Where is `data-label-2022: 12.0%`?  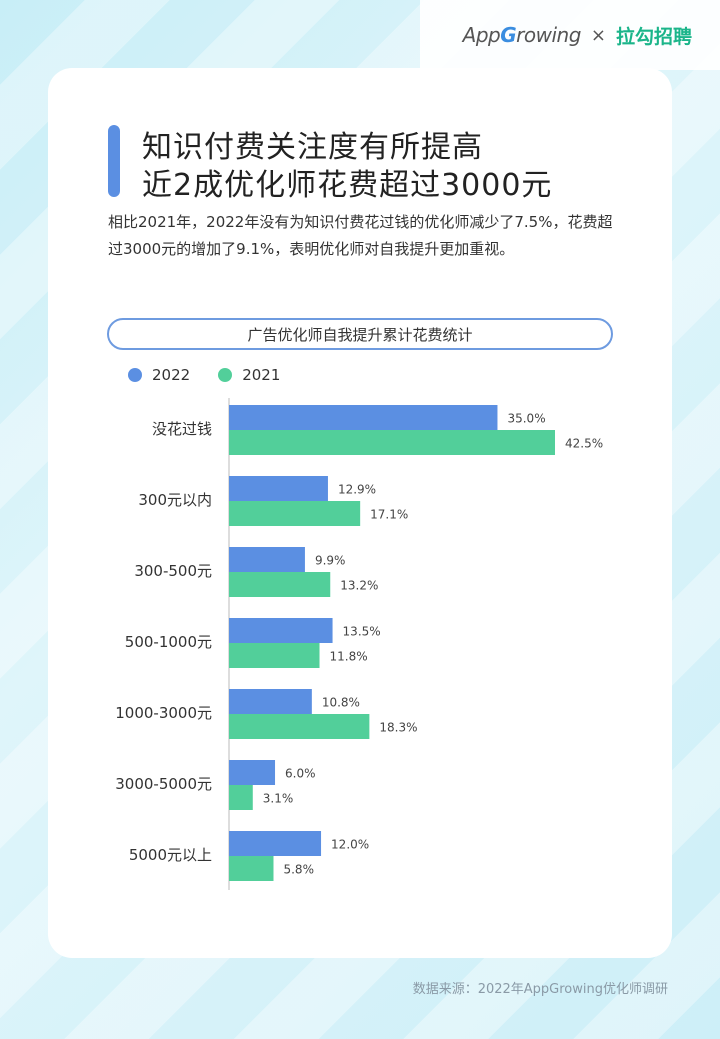 data-label-2022: 12.0% is located at coordinates (350, 845).